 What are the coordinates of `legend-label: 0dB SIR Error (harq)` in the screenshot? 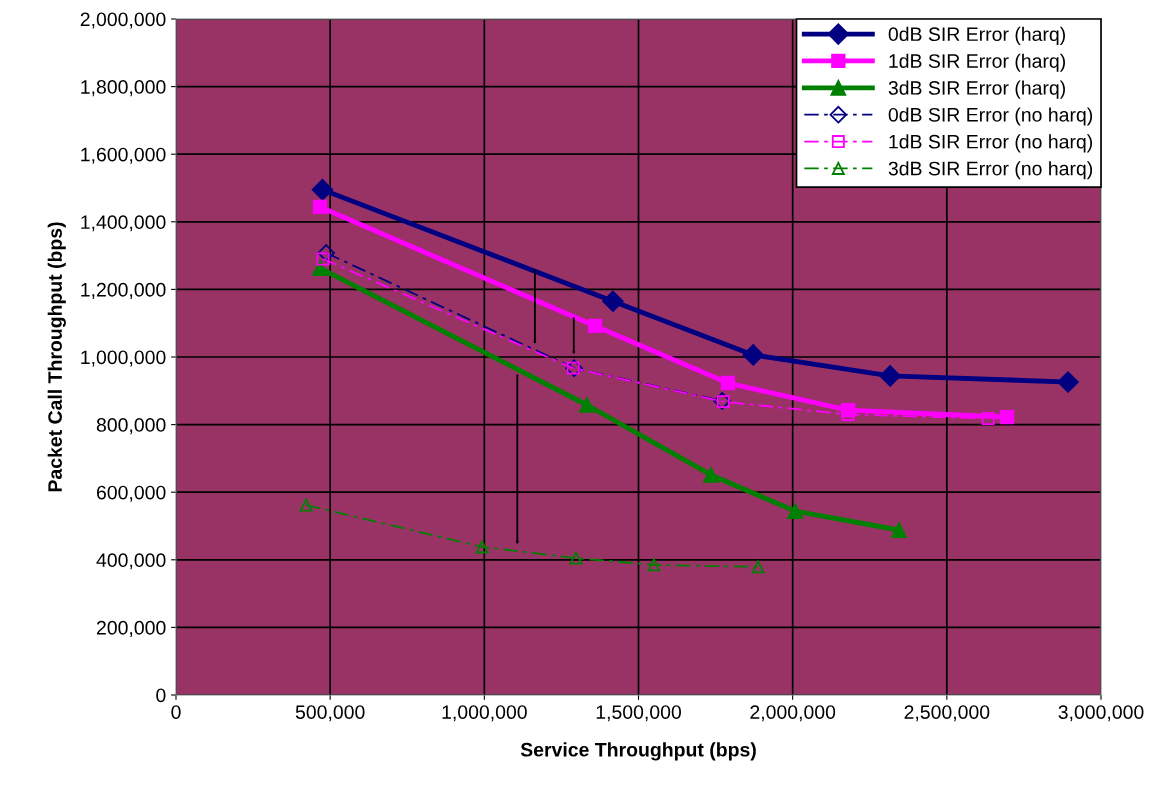 It's located at (976, 35).